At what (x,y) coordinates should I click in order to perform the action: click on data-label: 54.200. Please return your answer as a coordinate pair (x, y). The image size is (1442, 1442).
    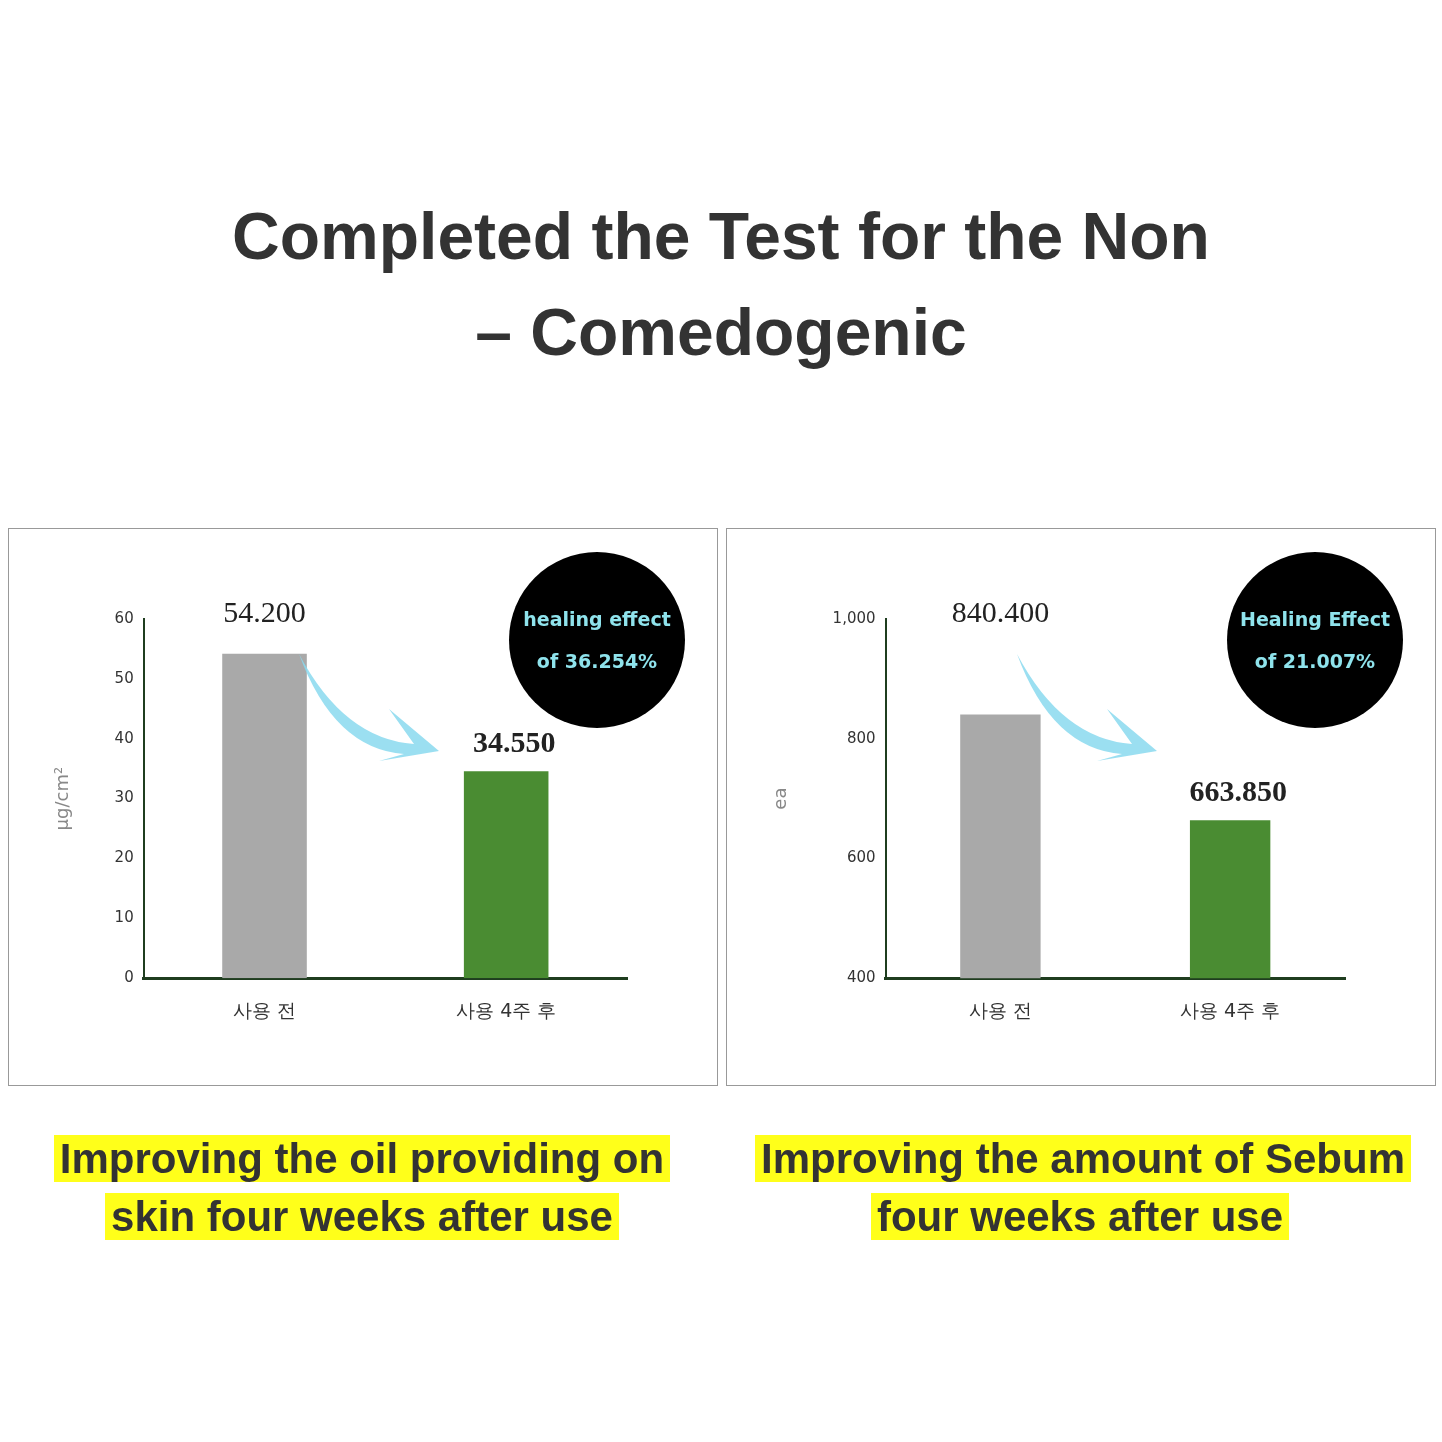
    Looking at the image, I should click on (264, 611).